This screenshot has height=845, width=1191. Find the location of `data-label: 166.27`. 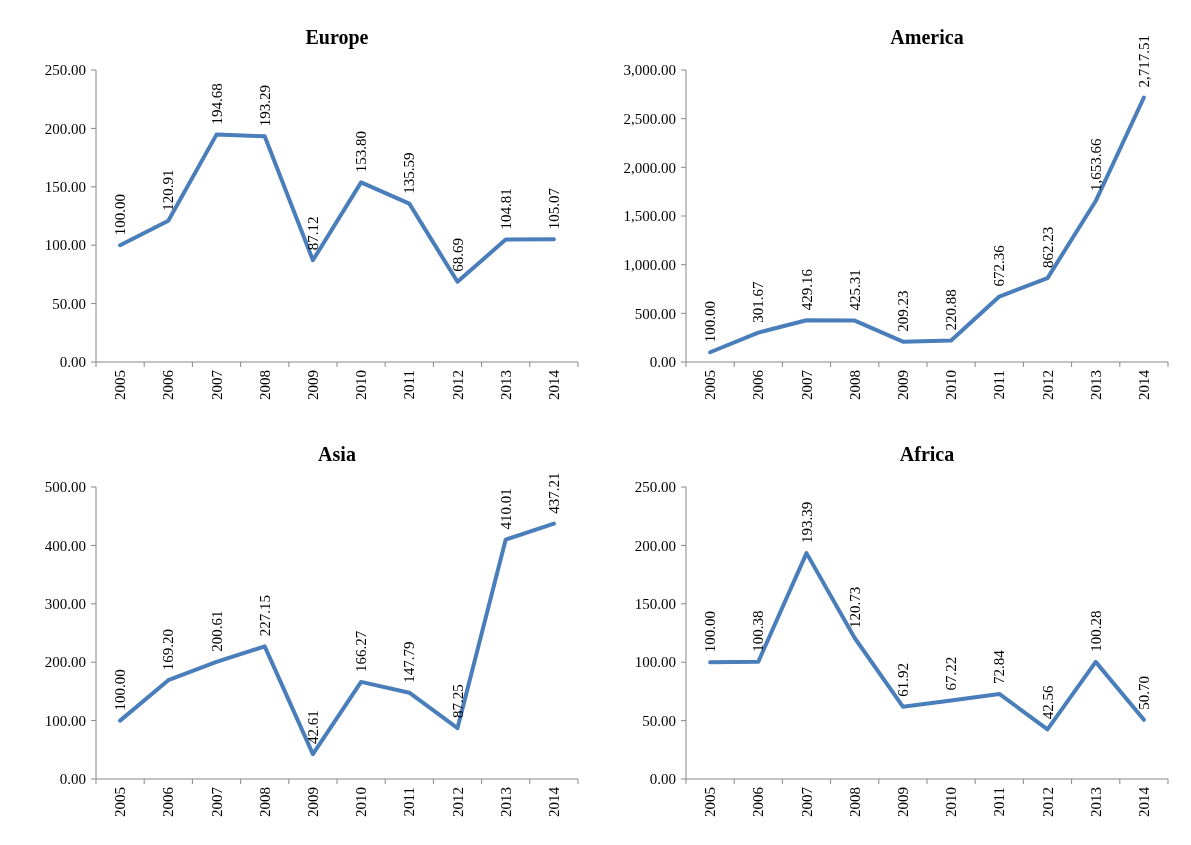

data-label: 166.27 is located at coordinates (361, 651).